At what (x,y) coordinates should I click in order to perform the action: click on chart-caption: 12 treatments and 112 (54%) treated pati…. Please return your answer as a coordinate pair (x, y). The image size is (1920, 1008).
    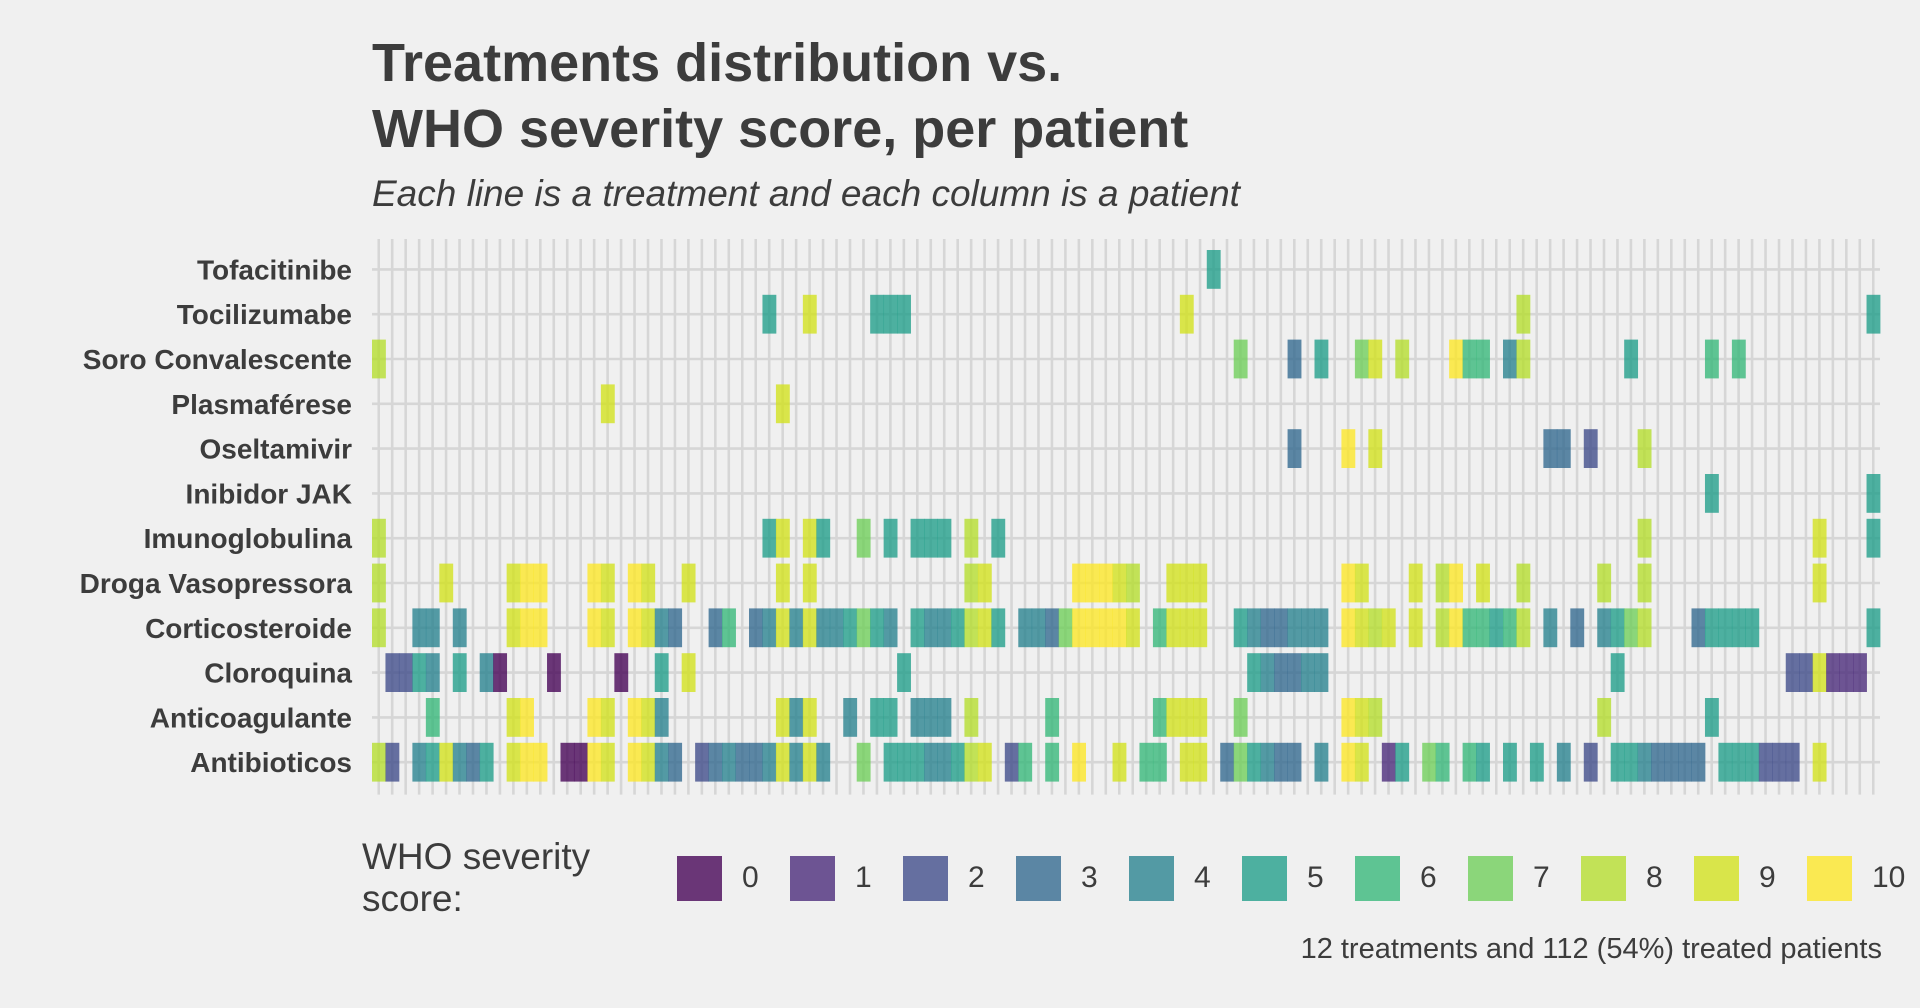
    Looking at the image, I should click on (1591, 949).